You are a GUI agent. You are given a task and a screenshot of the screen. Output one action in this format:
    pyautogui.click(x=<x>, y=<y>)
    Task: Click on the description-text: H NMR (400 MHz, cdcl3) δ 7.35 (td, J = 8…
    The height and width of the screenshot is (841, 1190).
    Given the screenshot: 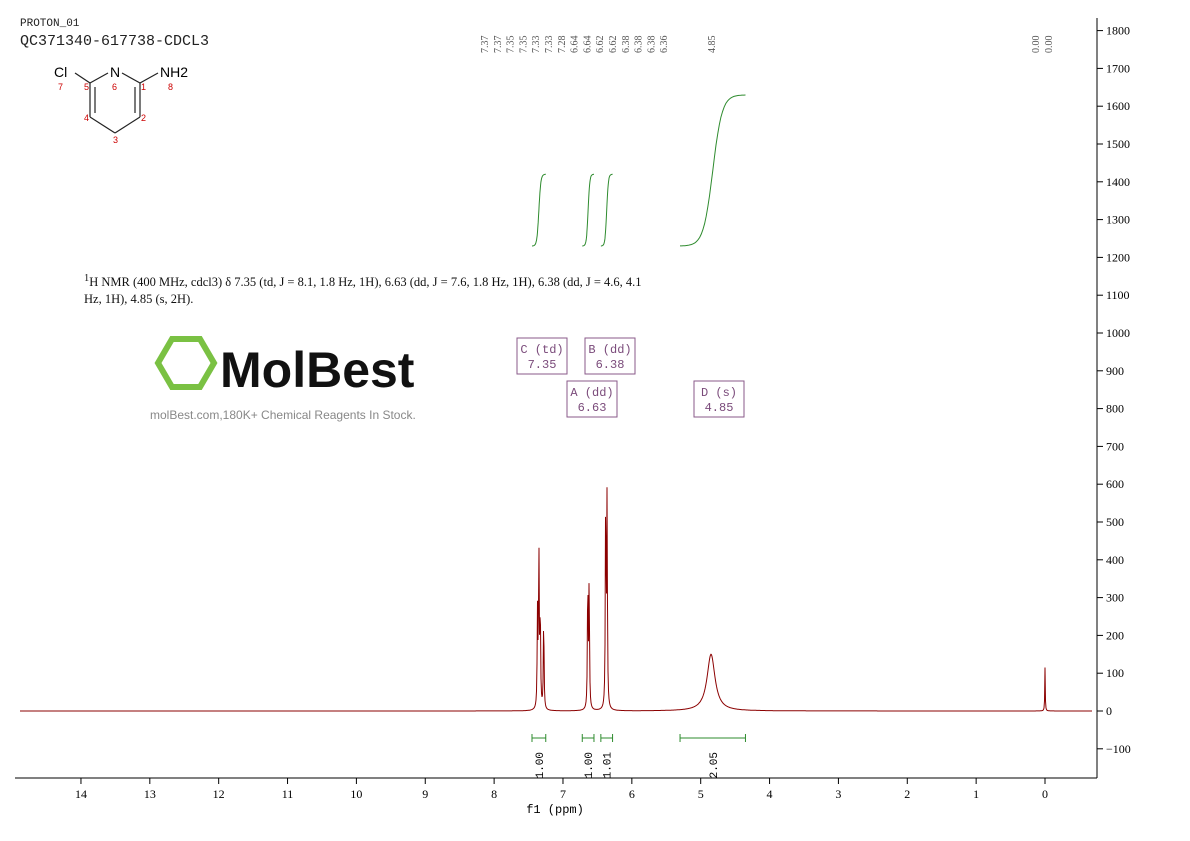 What is the action you would take?
    pyautogui.click(x=363, y=291)
    